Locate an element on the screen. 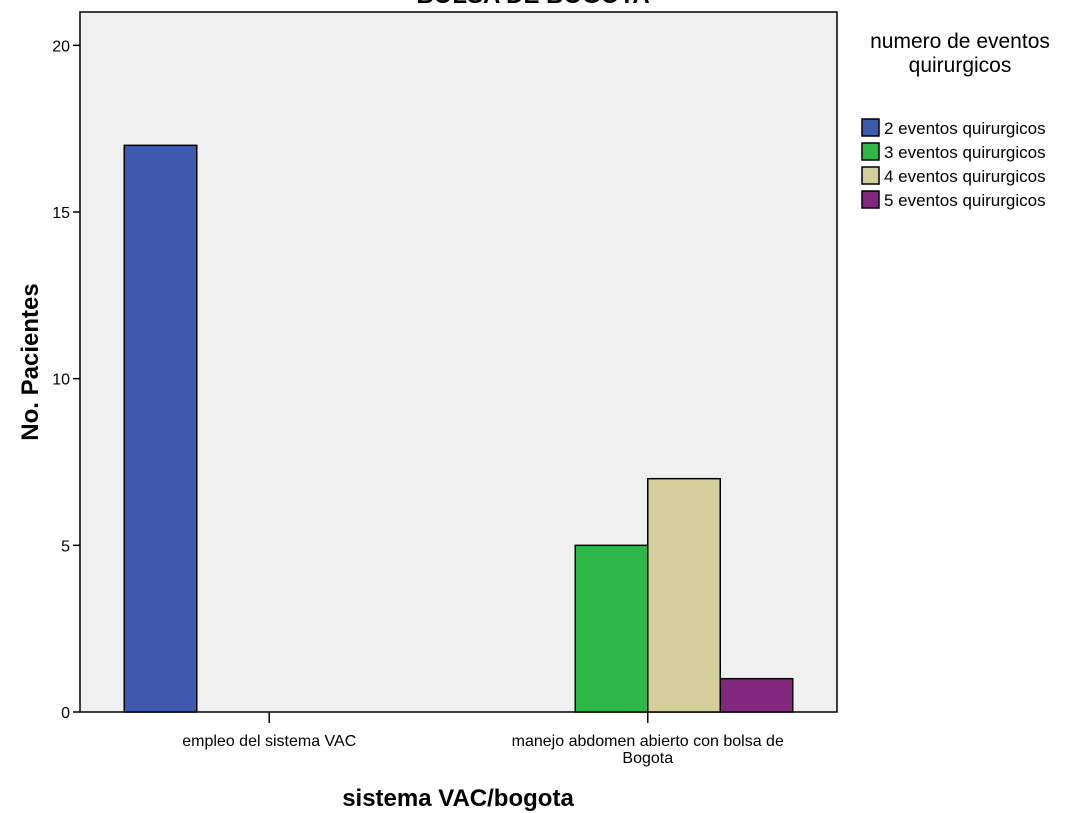 This screenshot has height=813, width=1085. legend-title: quirurgicos is located at coordinates (960, 65).